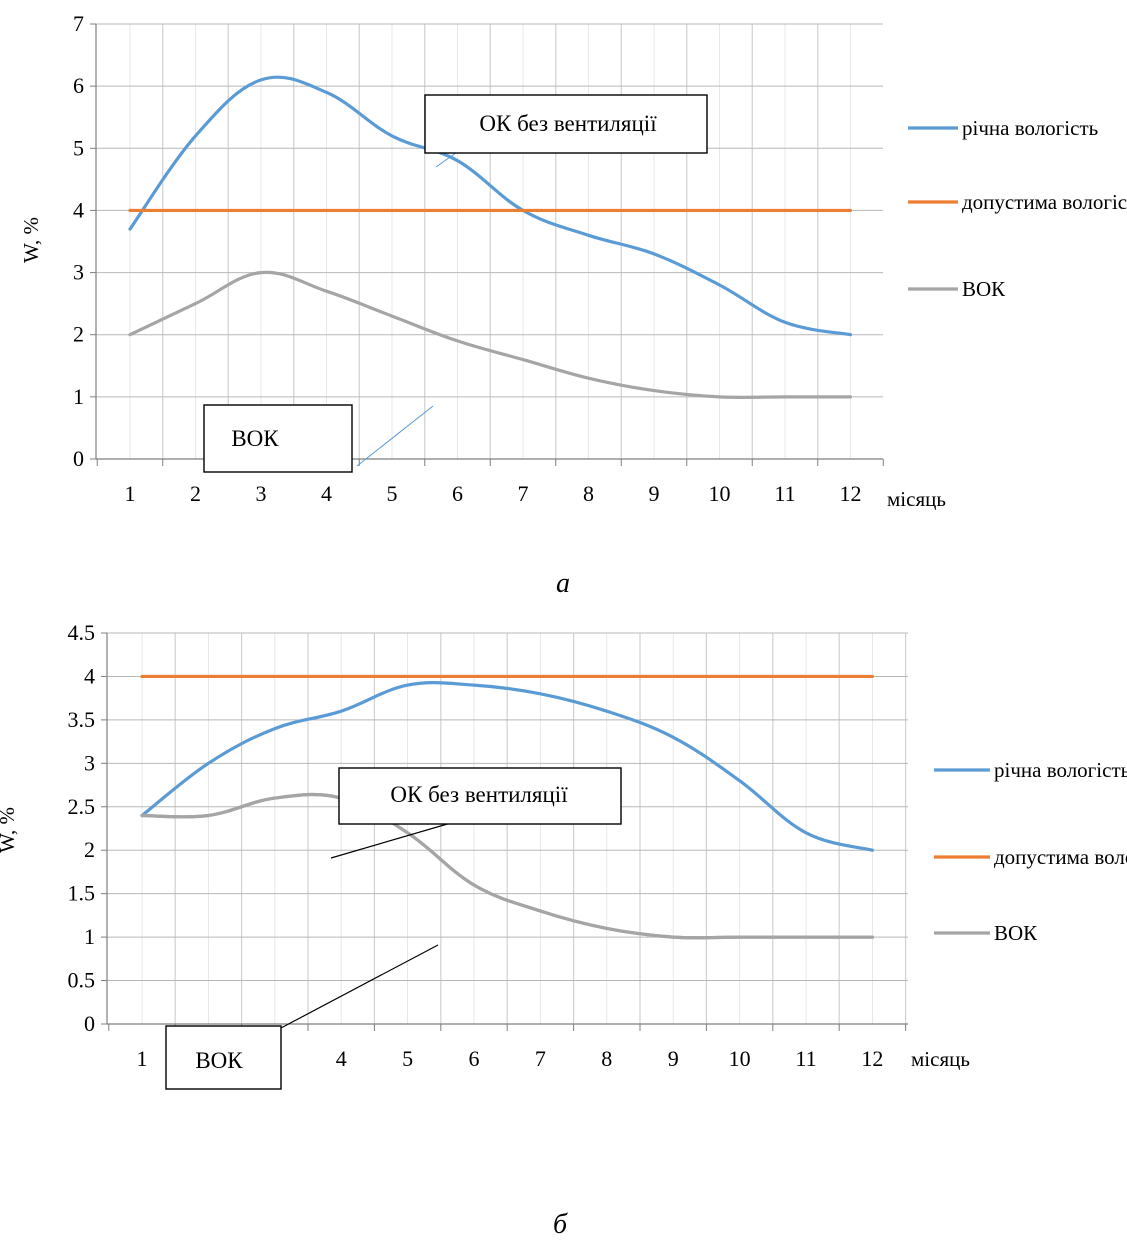 The image size is (1127, 1245). Describe the element at coordinates (1060, 857) in the screenshot. I see `chart-2-legend-label-2: допустима вологість` at that location.